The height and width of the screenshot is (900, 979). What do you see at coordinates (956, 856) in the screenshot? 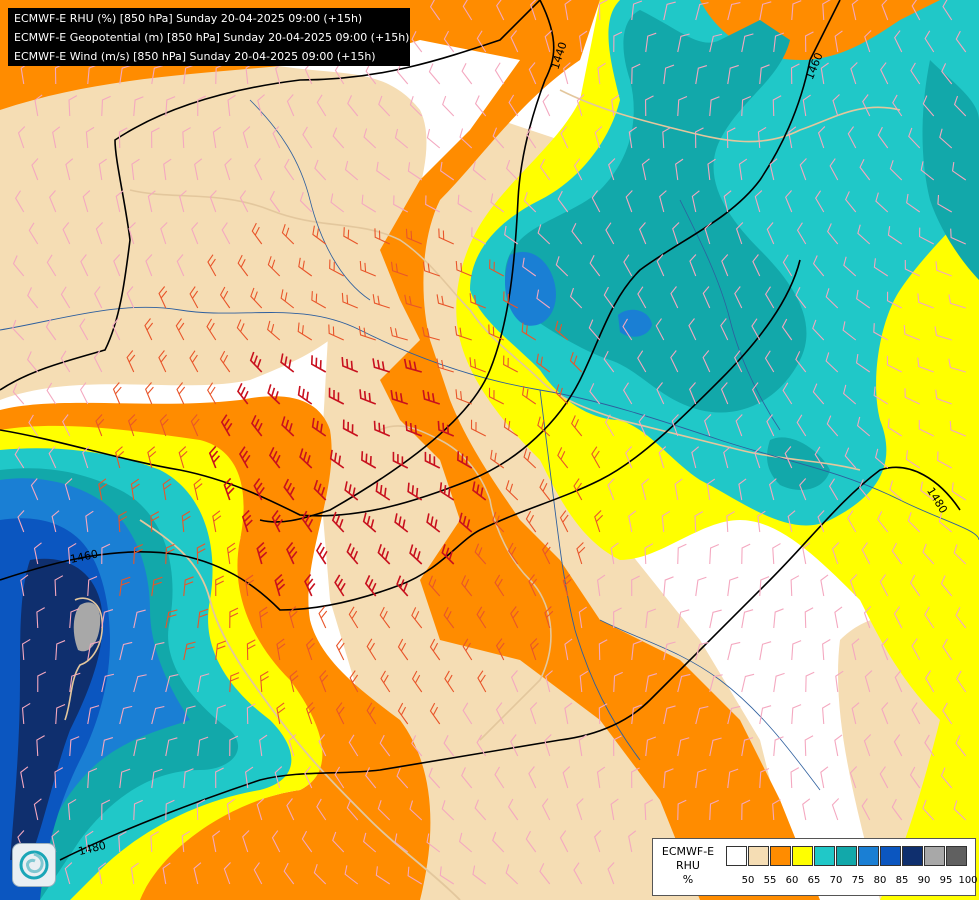
I see `legend-swatch` at bounding box center [956, 856].